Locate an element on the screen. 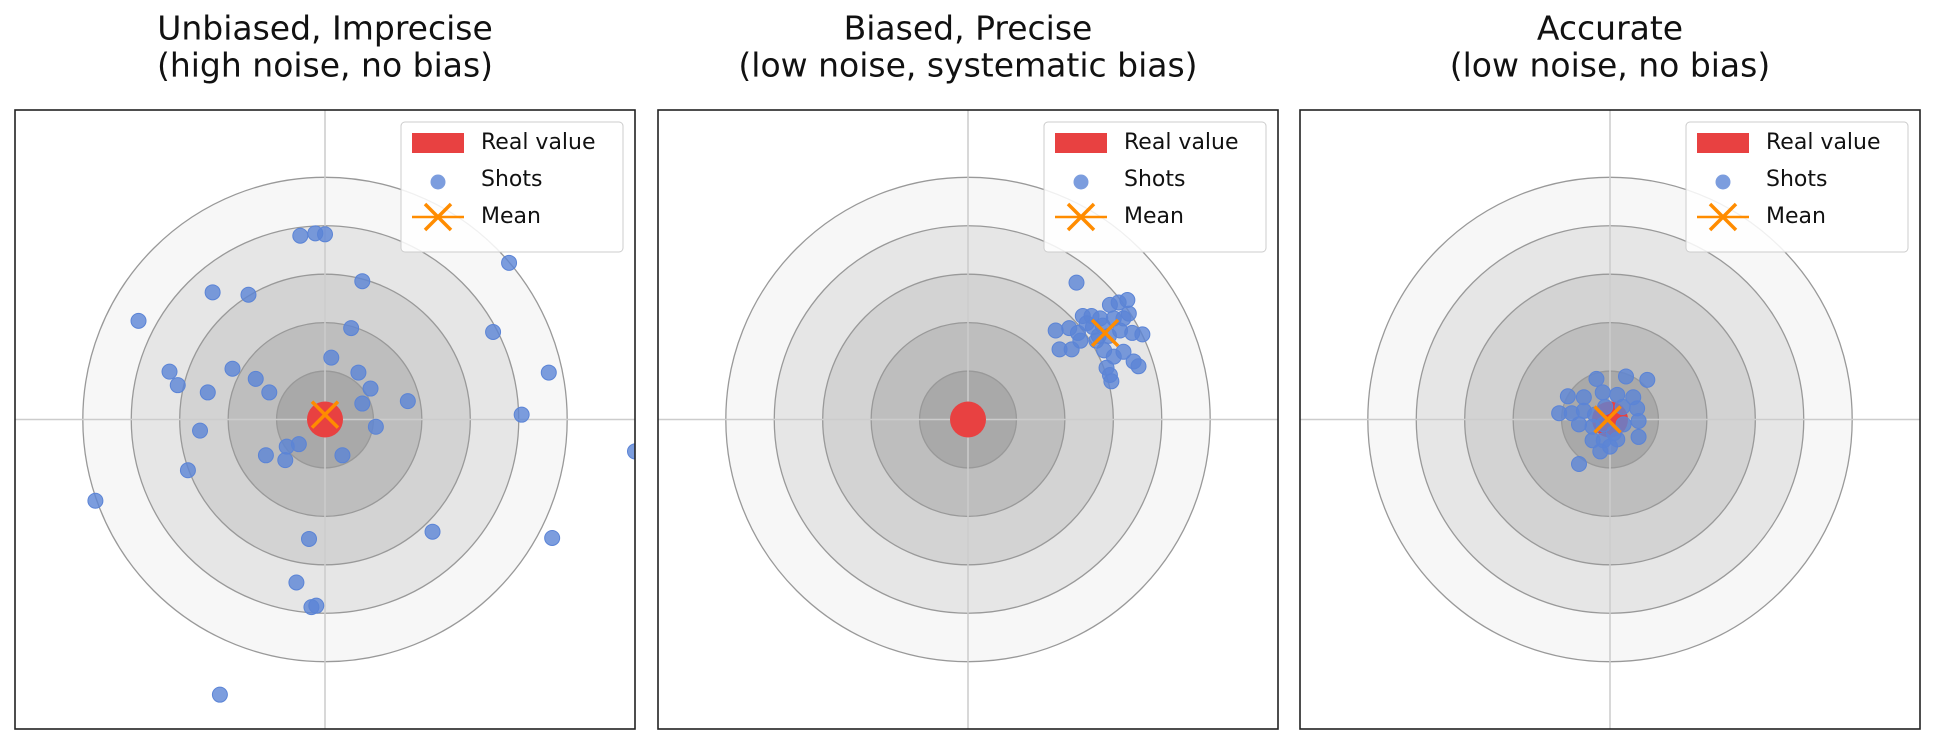  chart-title: Accurate is located at coordinates (1610, 28).